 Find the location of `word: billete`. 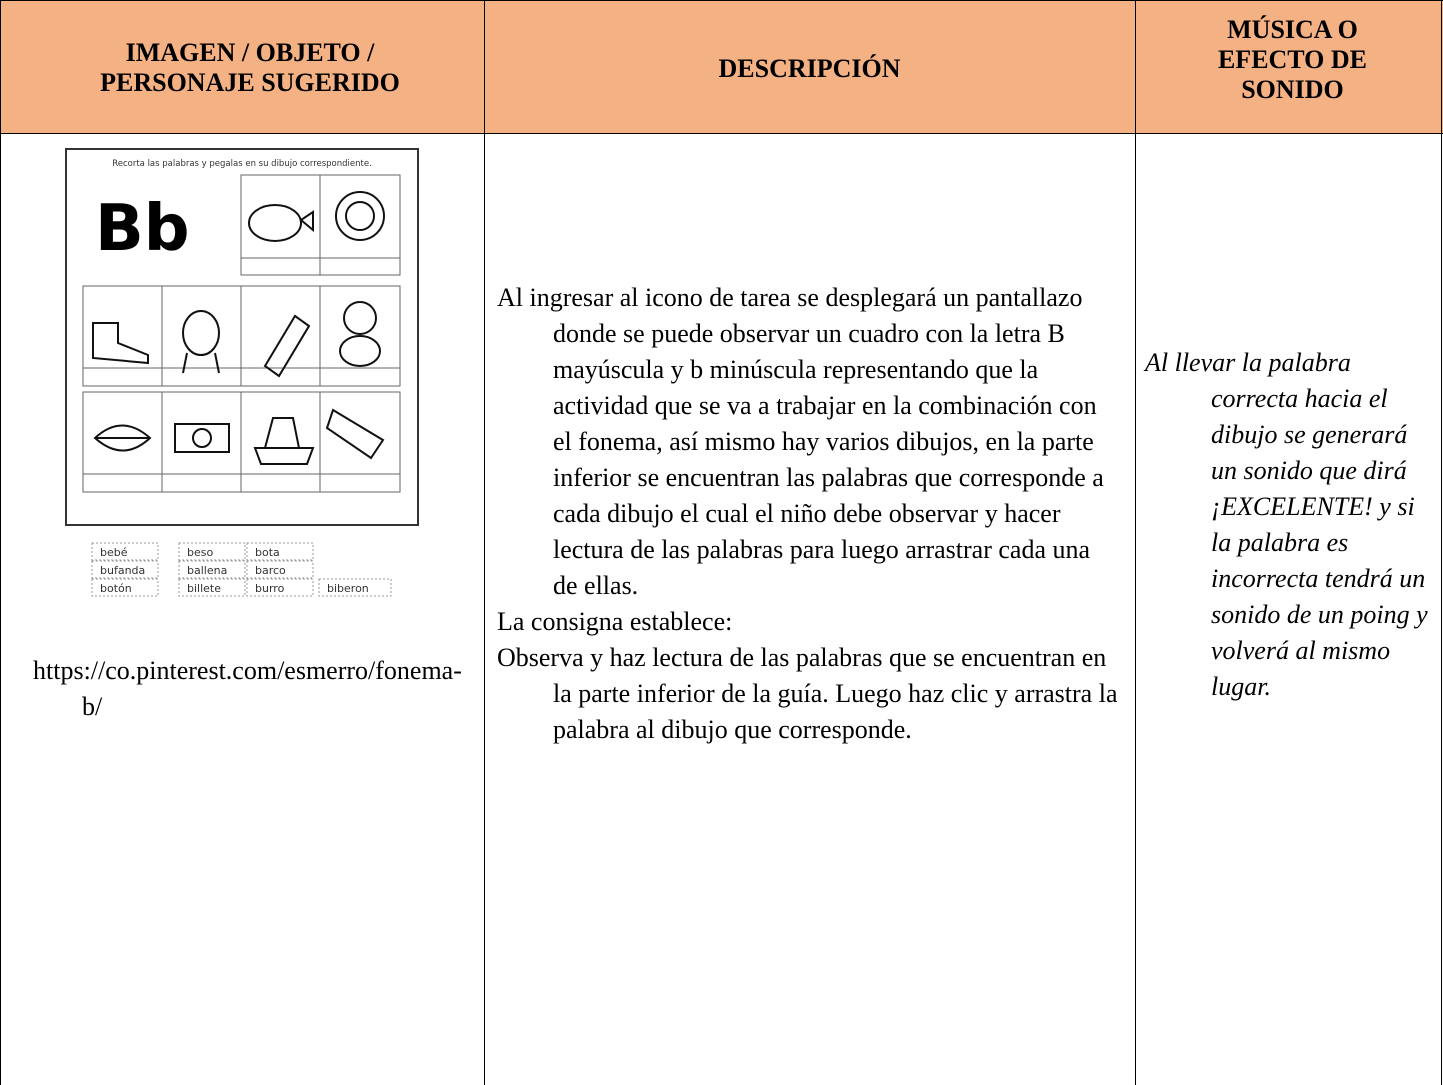

word: billete is located at coordinates (204, 588).